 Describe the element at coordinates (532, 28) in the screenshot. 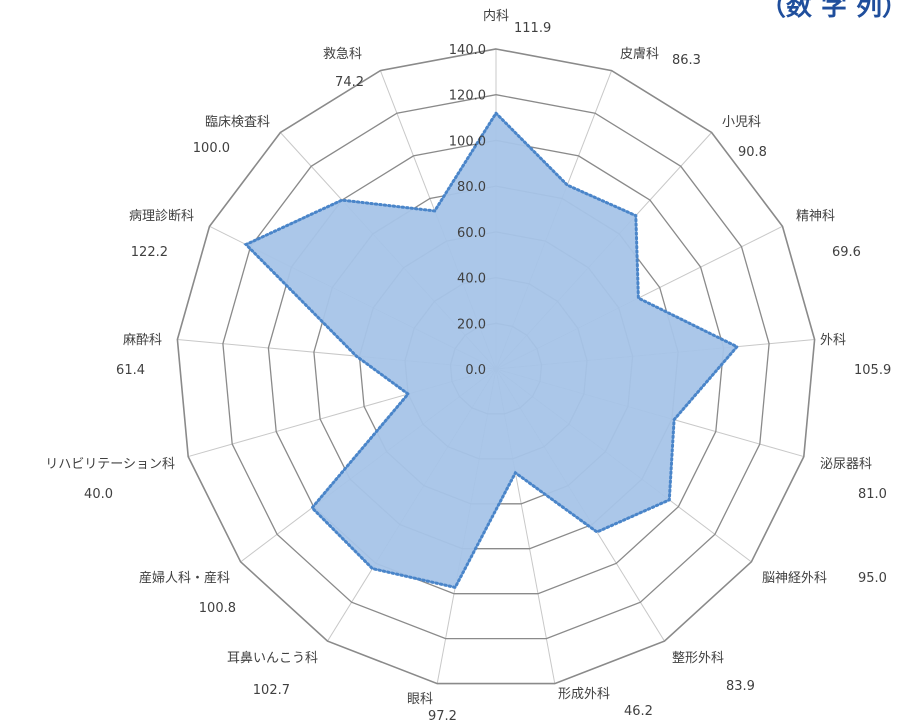

I see `value-label: 111.9` at that location.